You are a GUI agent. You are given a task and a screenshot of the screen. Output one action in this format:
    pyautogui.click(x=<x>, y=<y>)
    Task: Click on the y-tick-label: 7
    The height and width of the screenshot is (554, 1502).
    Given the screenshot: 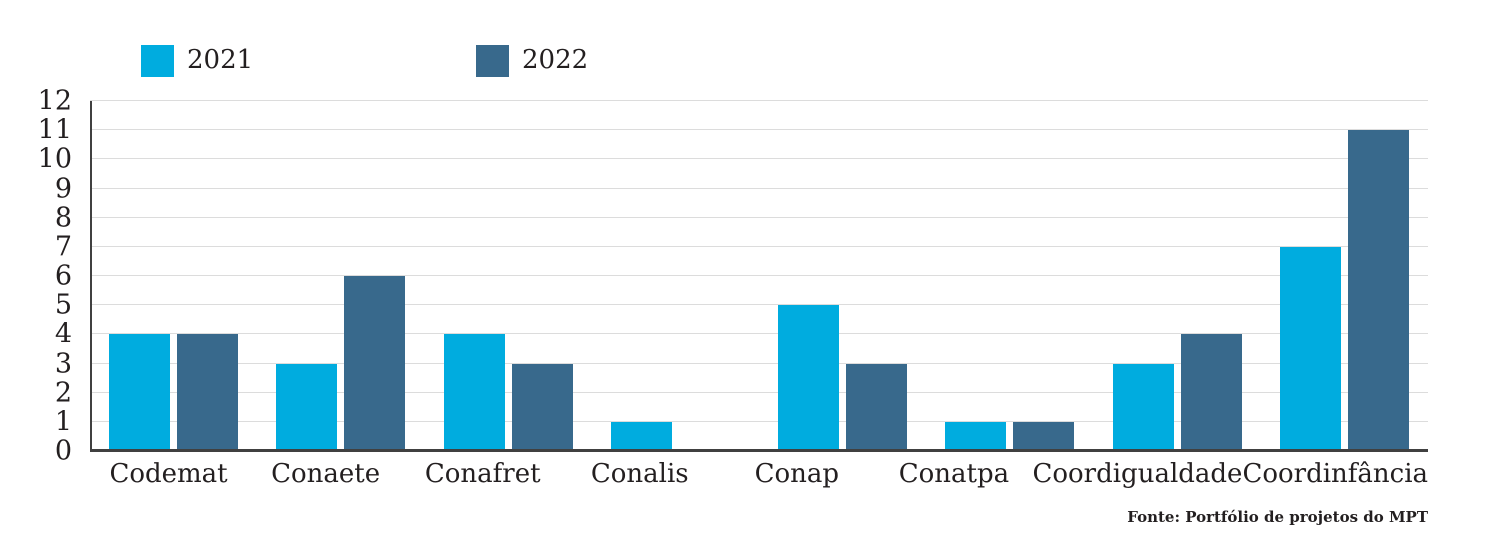 What is the action you would take?
    pyautogui.click(x=63, y=247)
    